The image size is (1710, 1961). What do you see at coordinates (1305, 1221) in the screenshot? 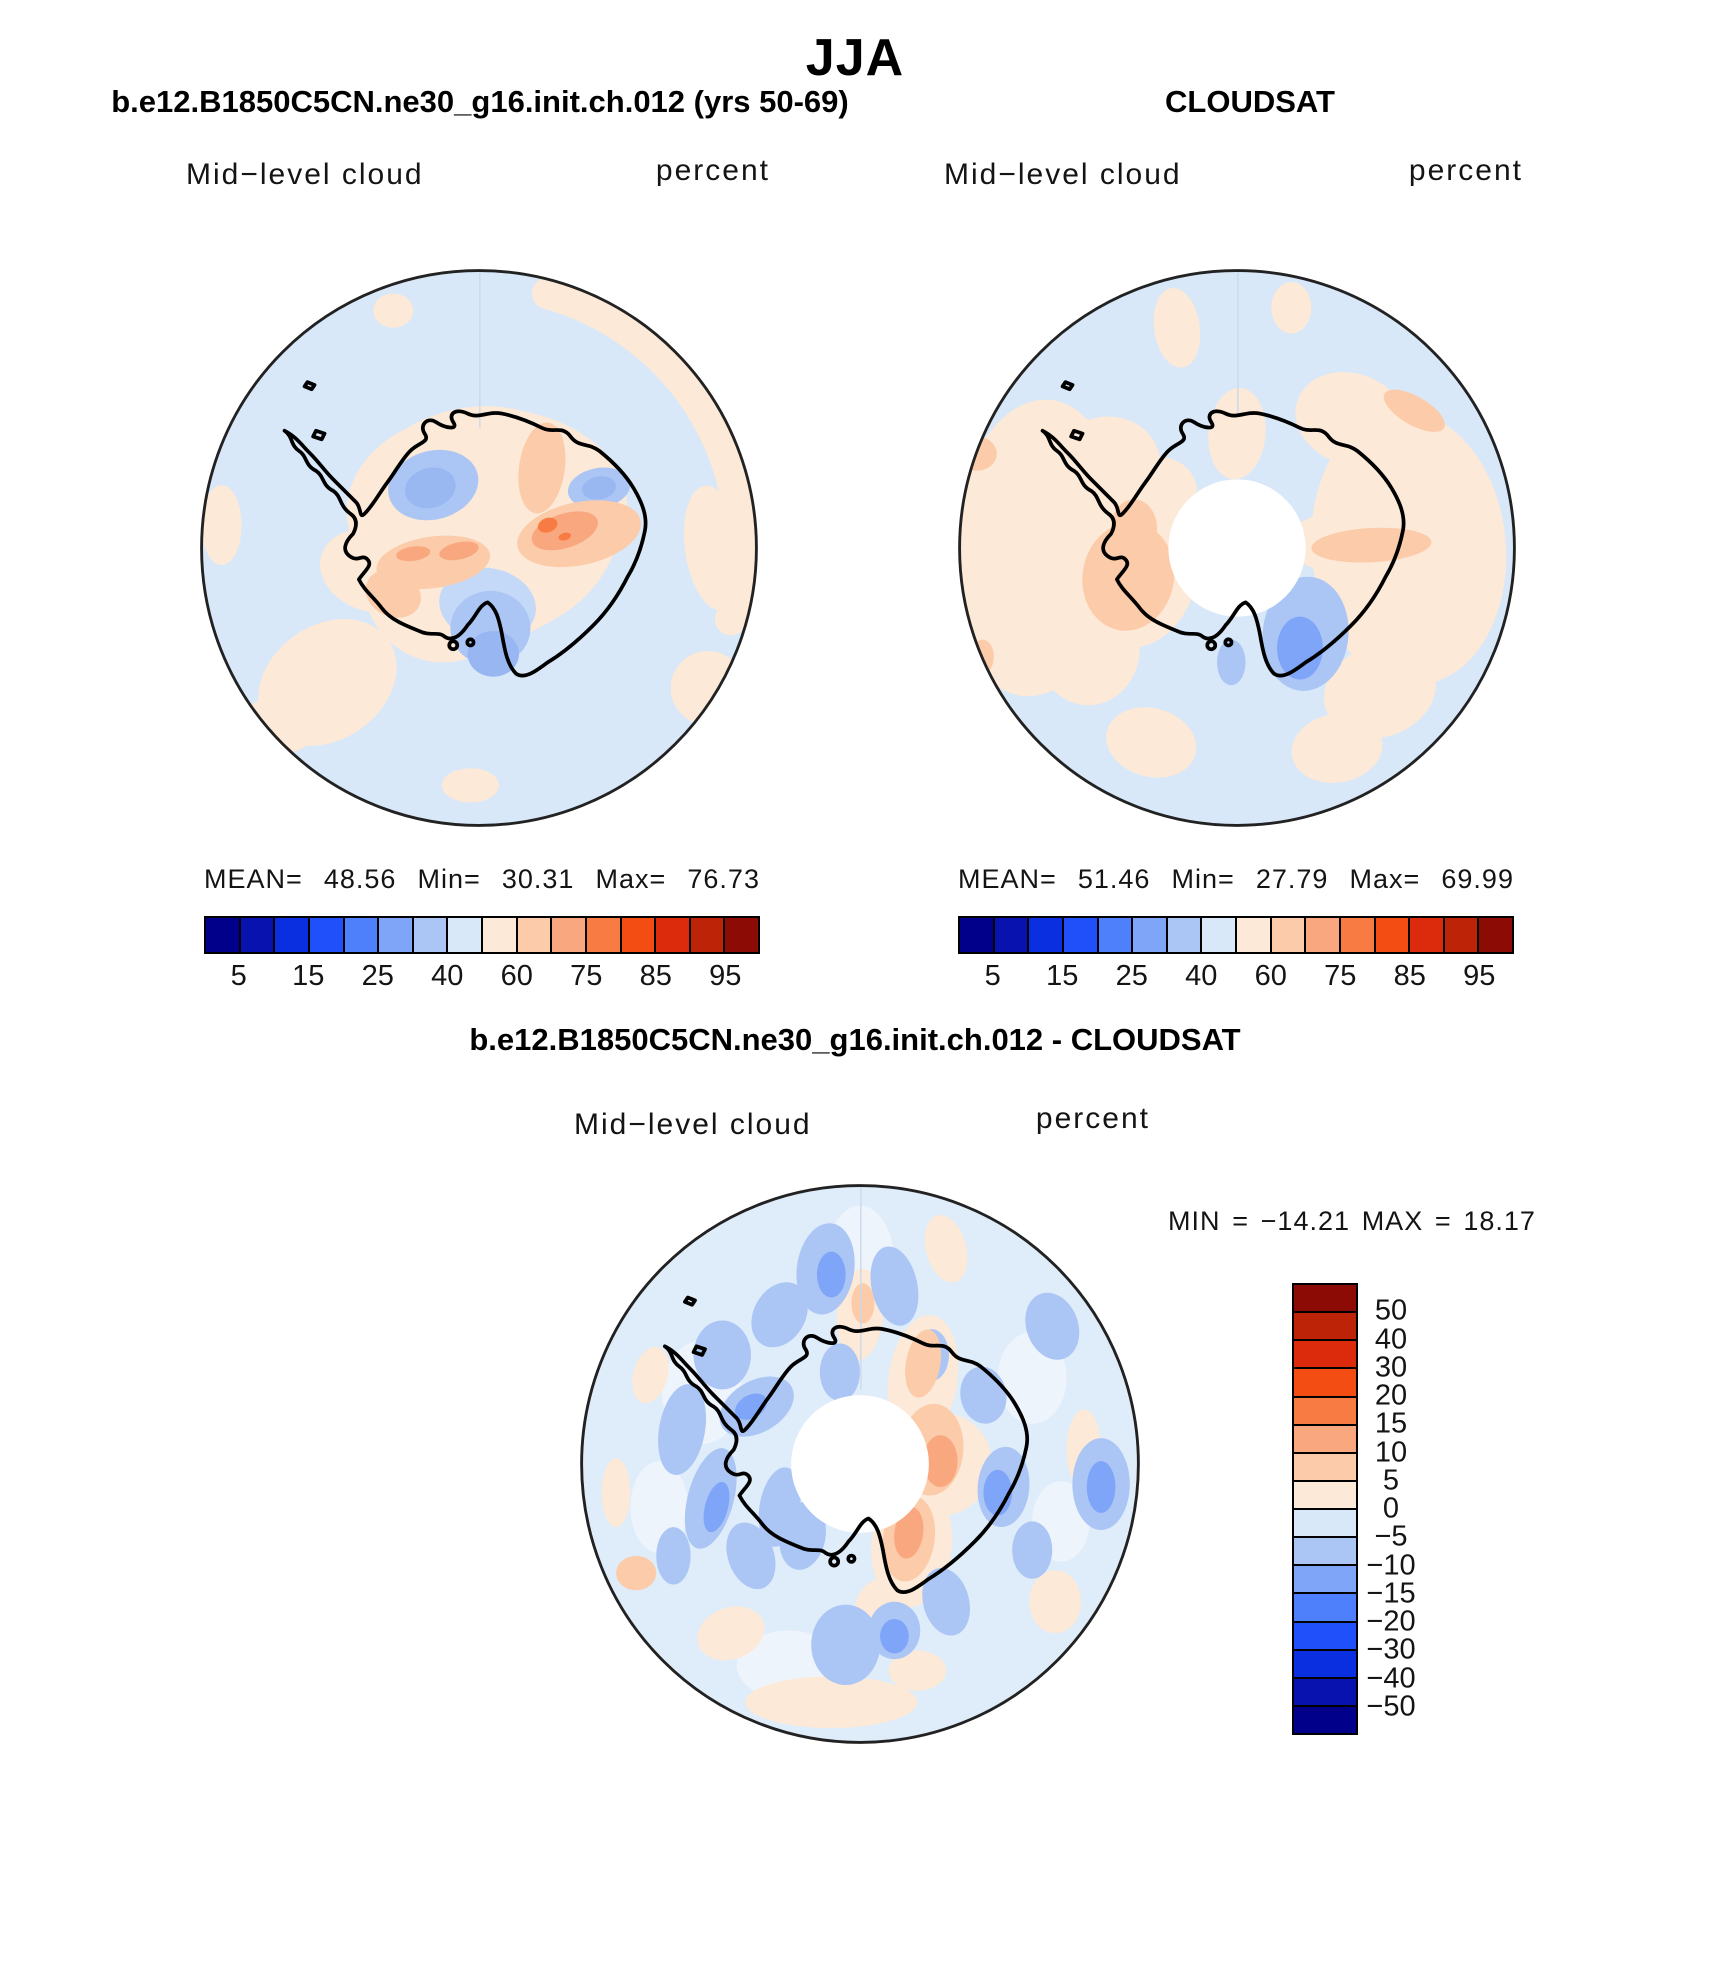
I see `min-value: −14.21` at bounding box center [1305, 1221].